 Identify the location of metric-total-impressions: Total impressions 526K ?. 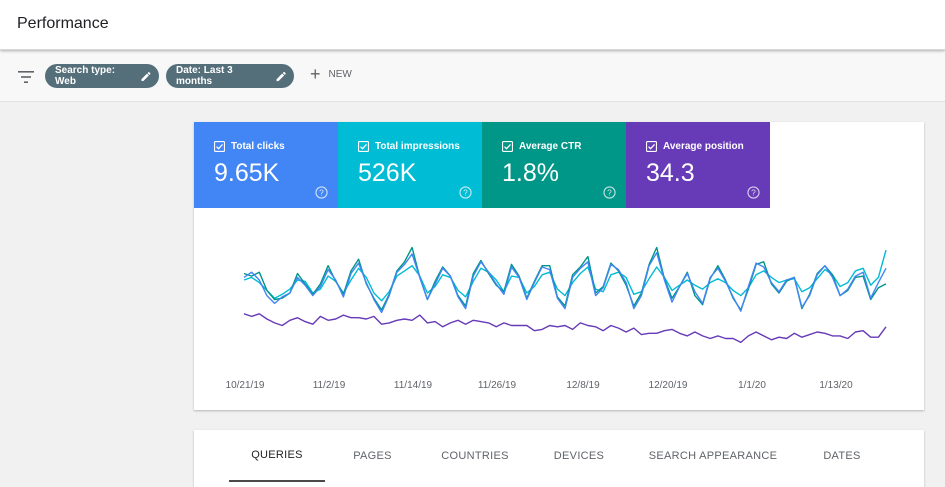
(410, 165).